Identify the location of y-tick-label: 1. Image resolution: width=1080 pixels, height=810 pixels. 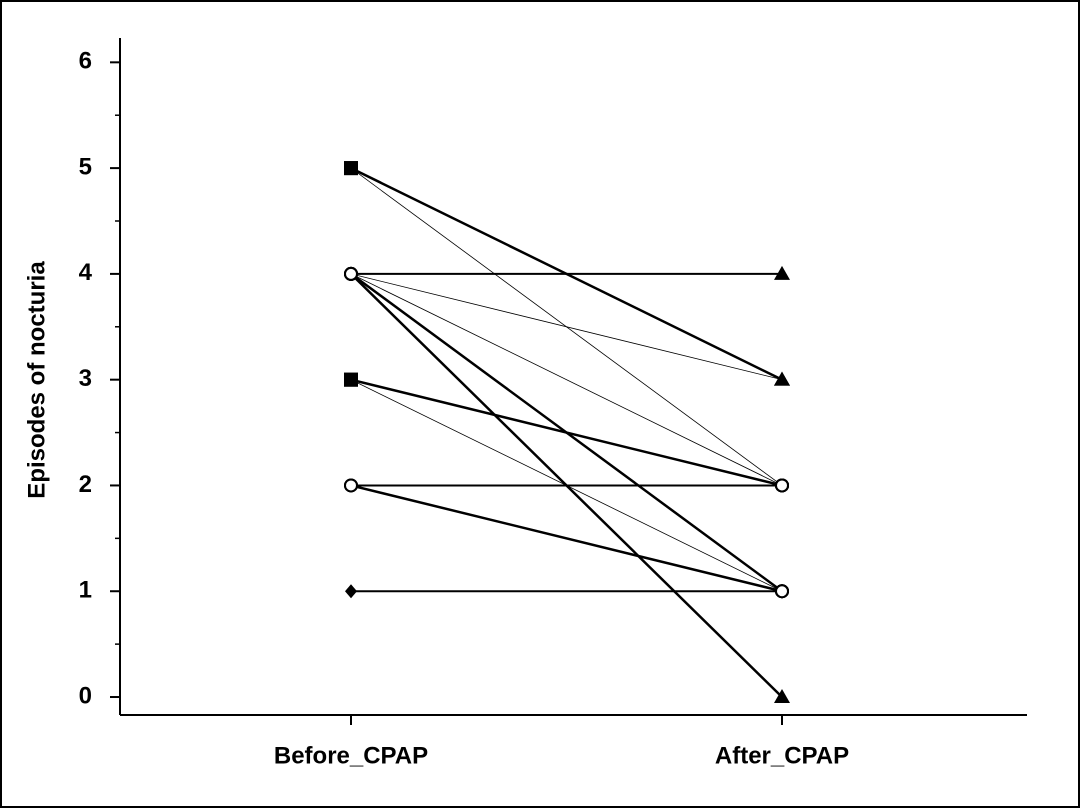
(85, 590).